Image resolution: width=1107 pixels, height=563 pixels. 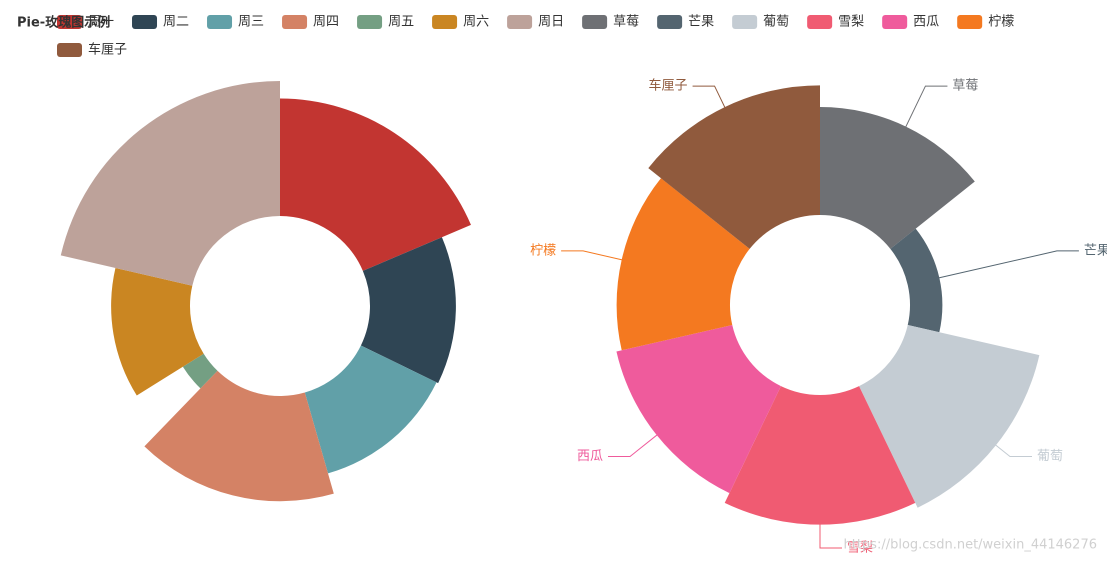 I want to click on legend-label: 葡萄, so click(x=776, y=22).